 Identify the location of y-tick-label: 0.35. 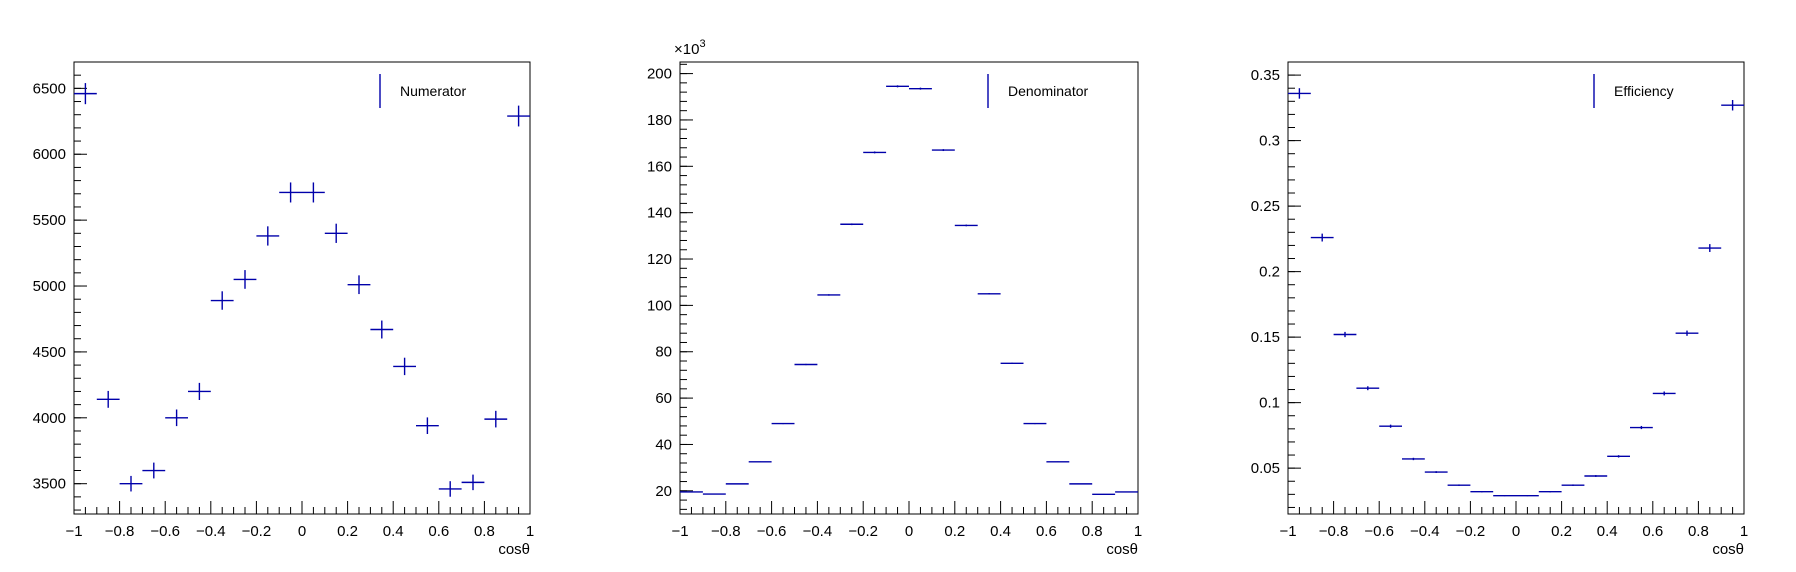
(1265, 75).